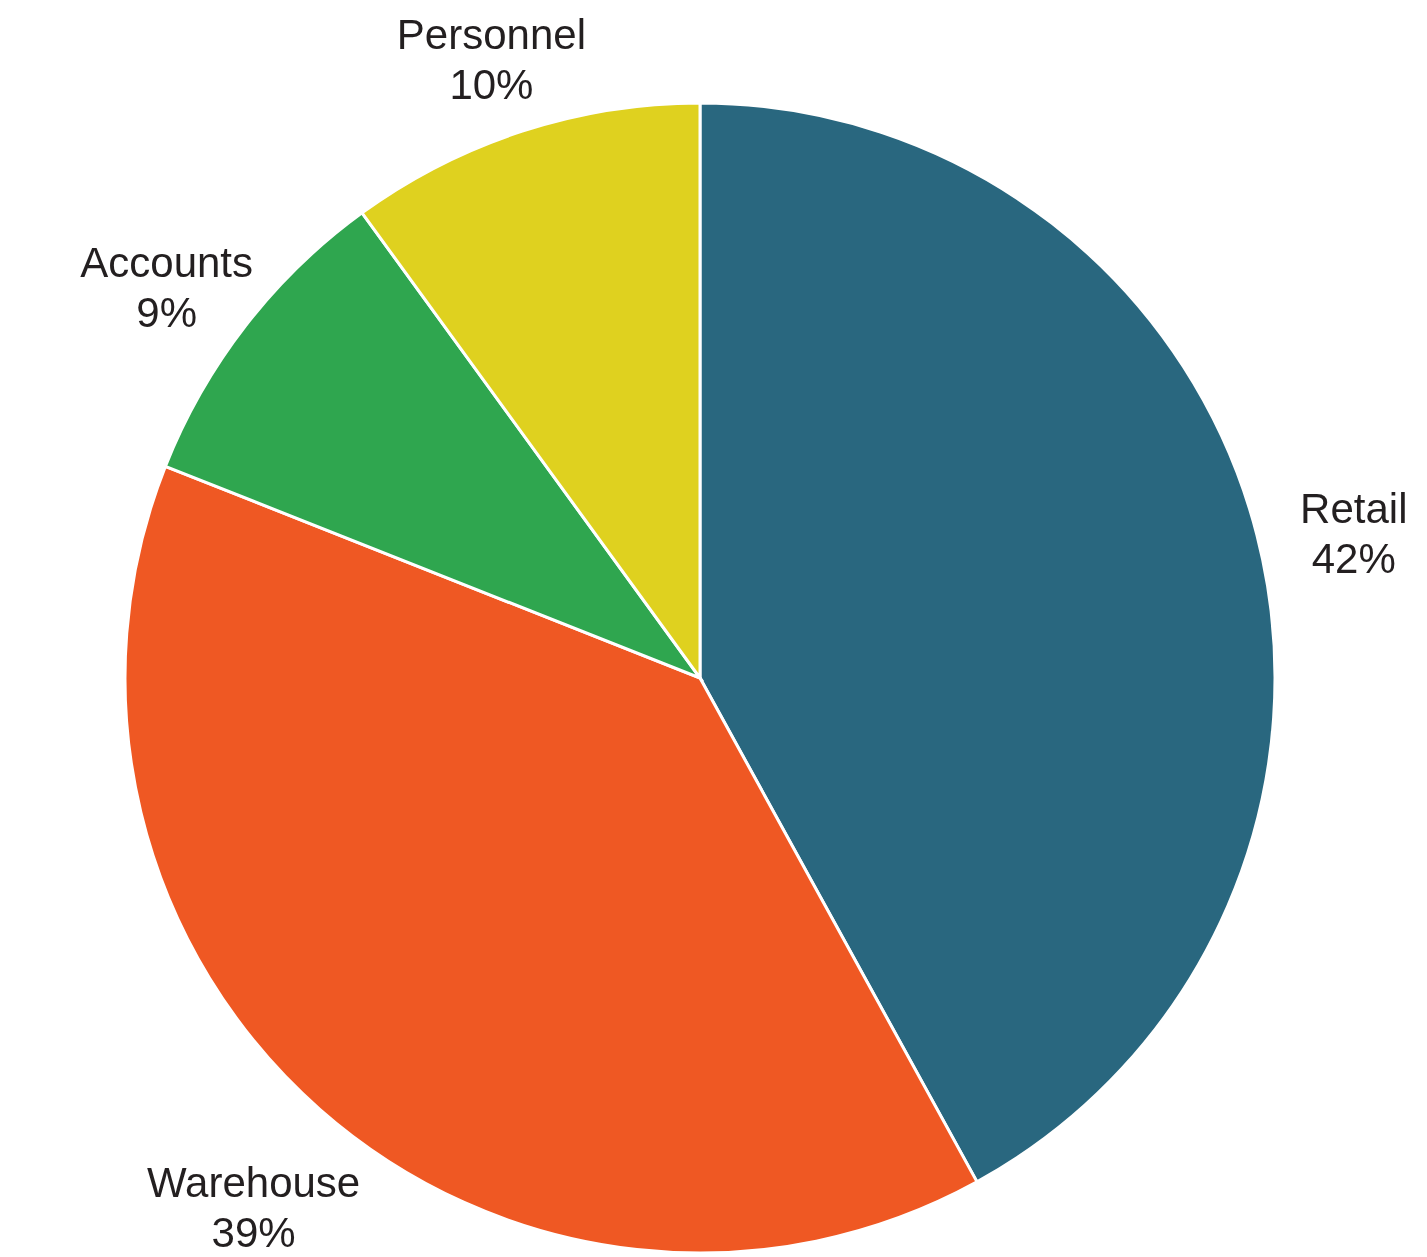 Image resolution: width=1427 pixels, height=1257 pixels. I want to click on slice-label: Warehouse, so click(254, 1183).